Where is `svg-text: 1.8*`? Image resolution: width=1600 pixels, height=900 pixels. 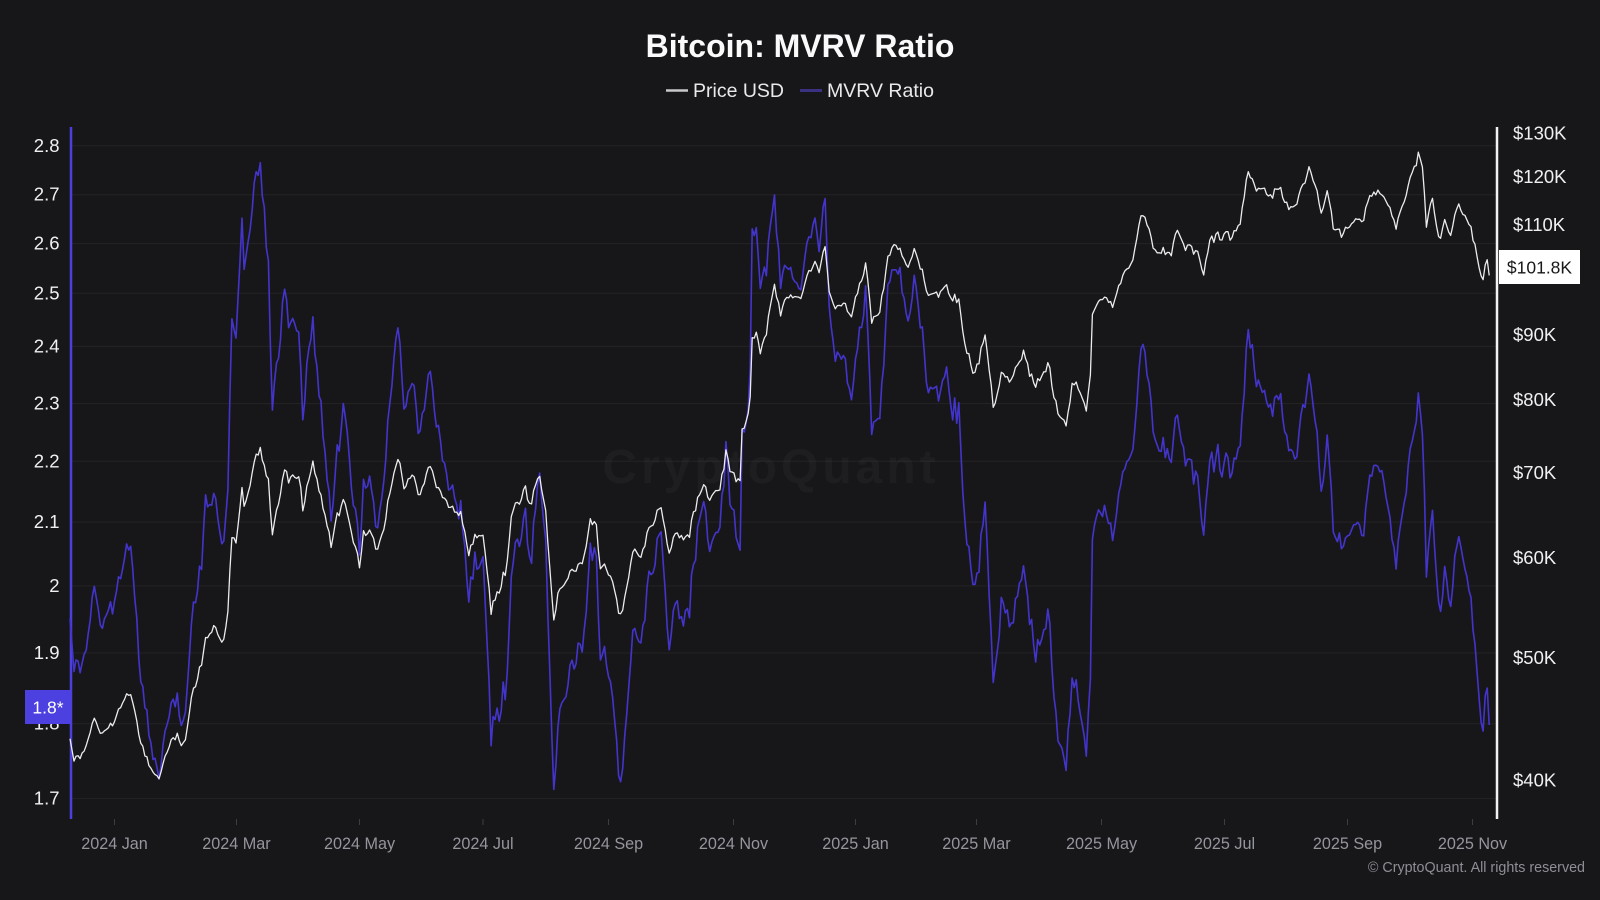
svg-text: 1.8* is located at coordinates (47, 708).